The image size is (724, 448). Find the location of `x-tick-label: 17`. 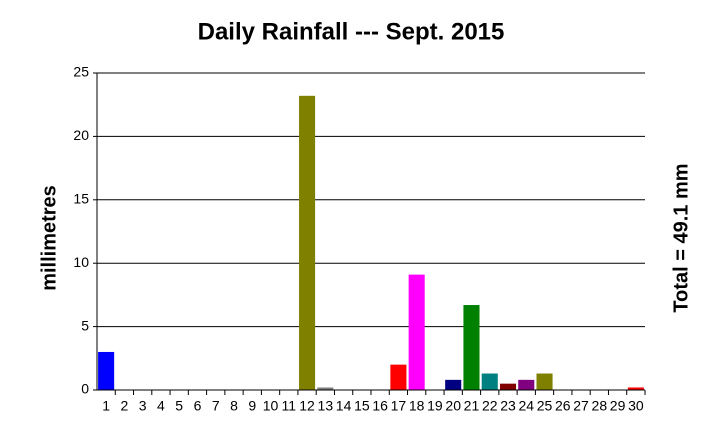

x-tick-label: 17 is located at coordinates (399, 406).